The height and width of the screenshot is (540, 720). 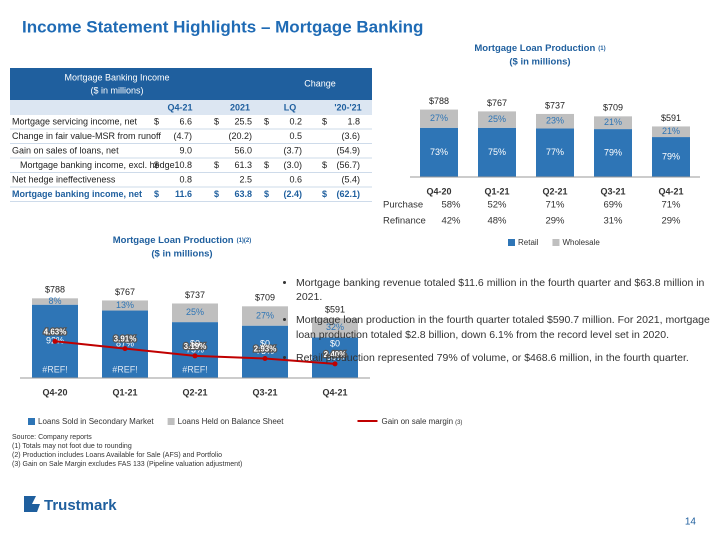 I want to click on table-header: ($ in millions), so click(x=116, y=90).